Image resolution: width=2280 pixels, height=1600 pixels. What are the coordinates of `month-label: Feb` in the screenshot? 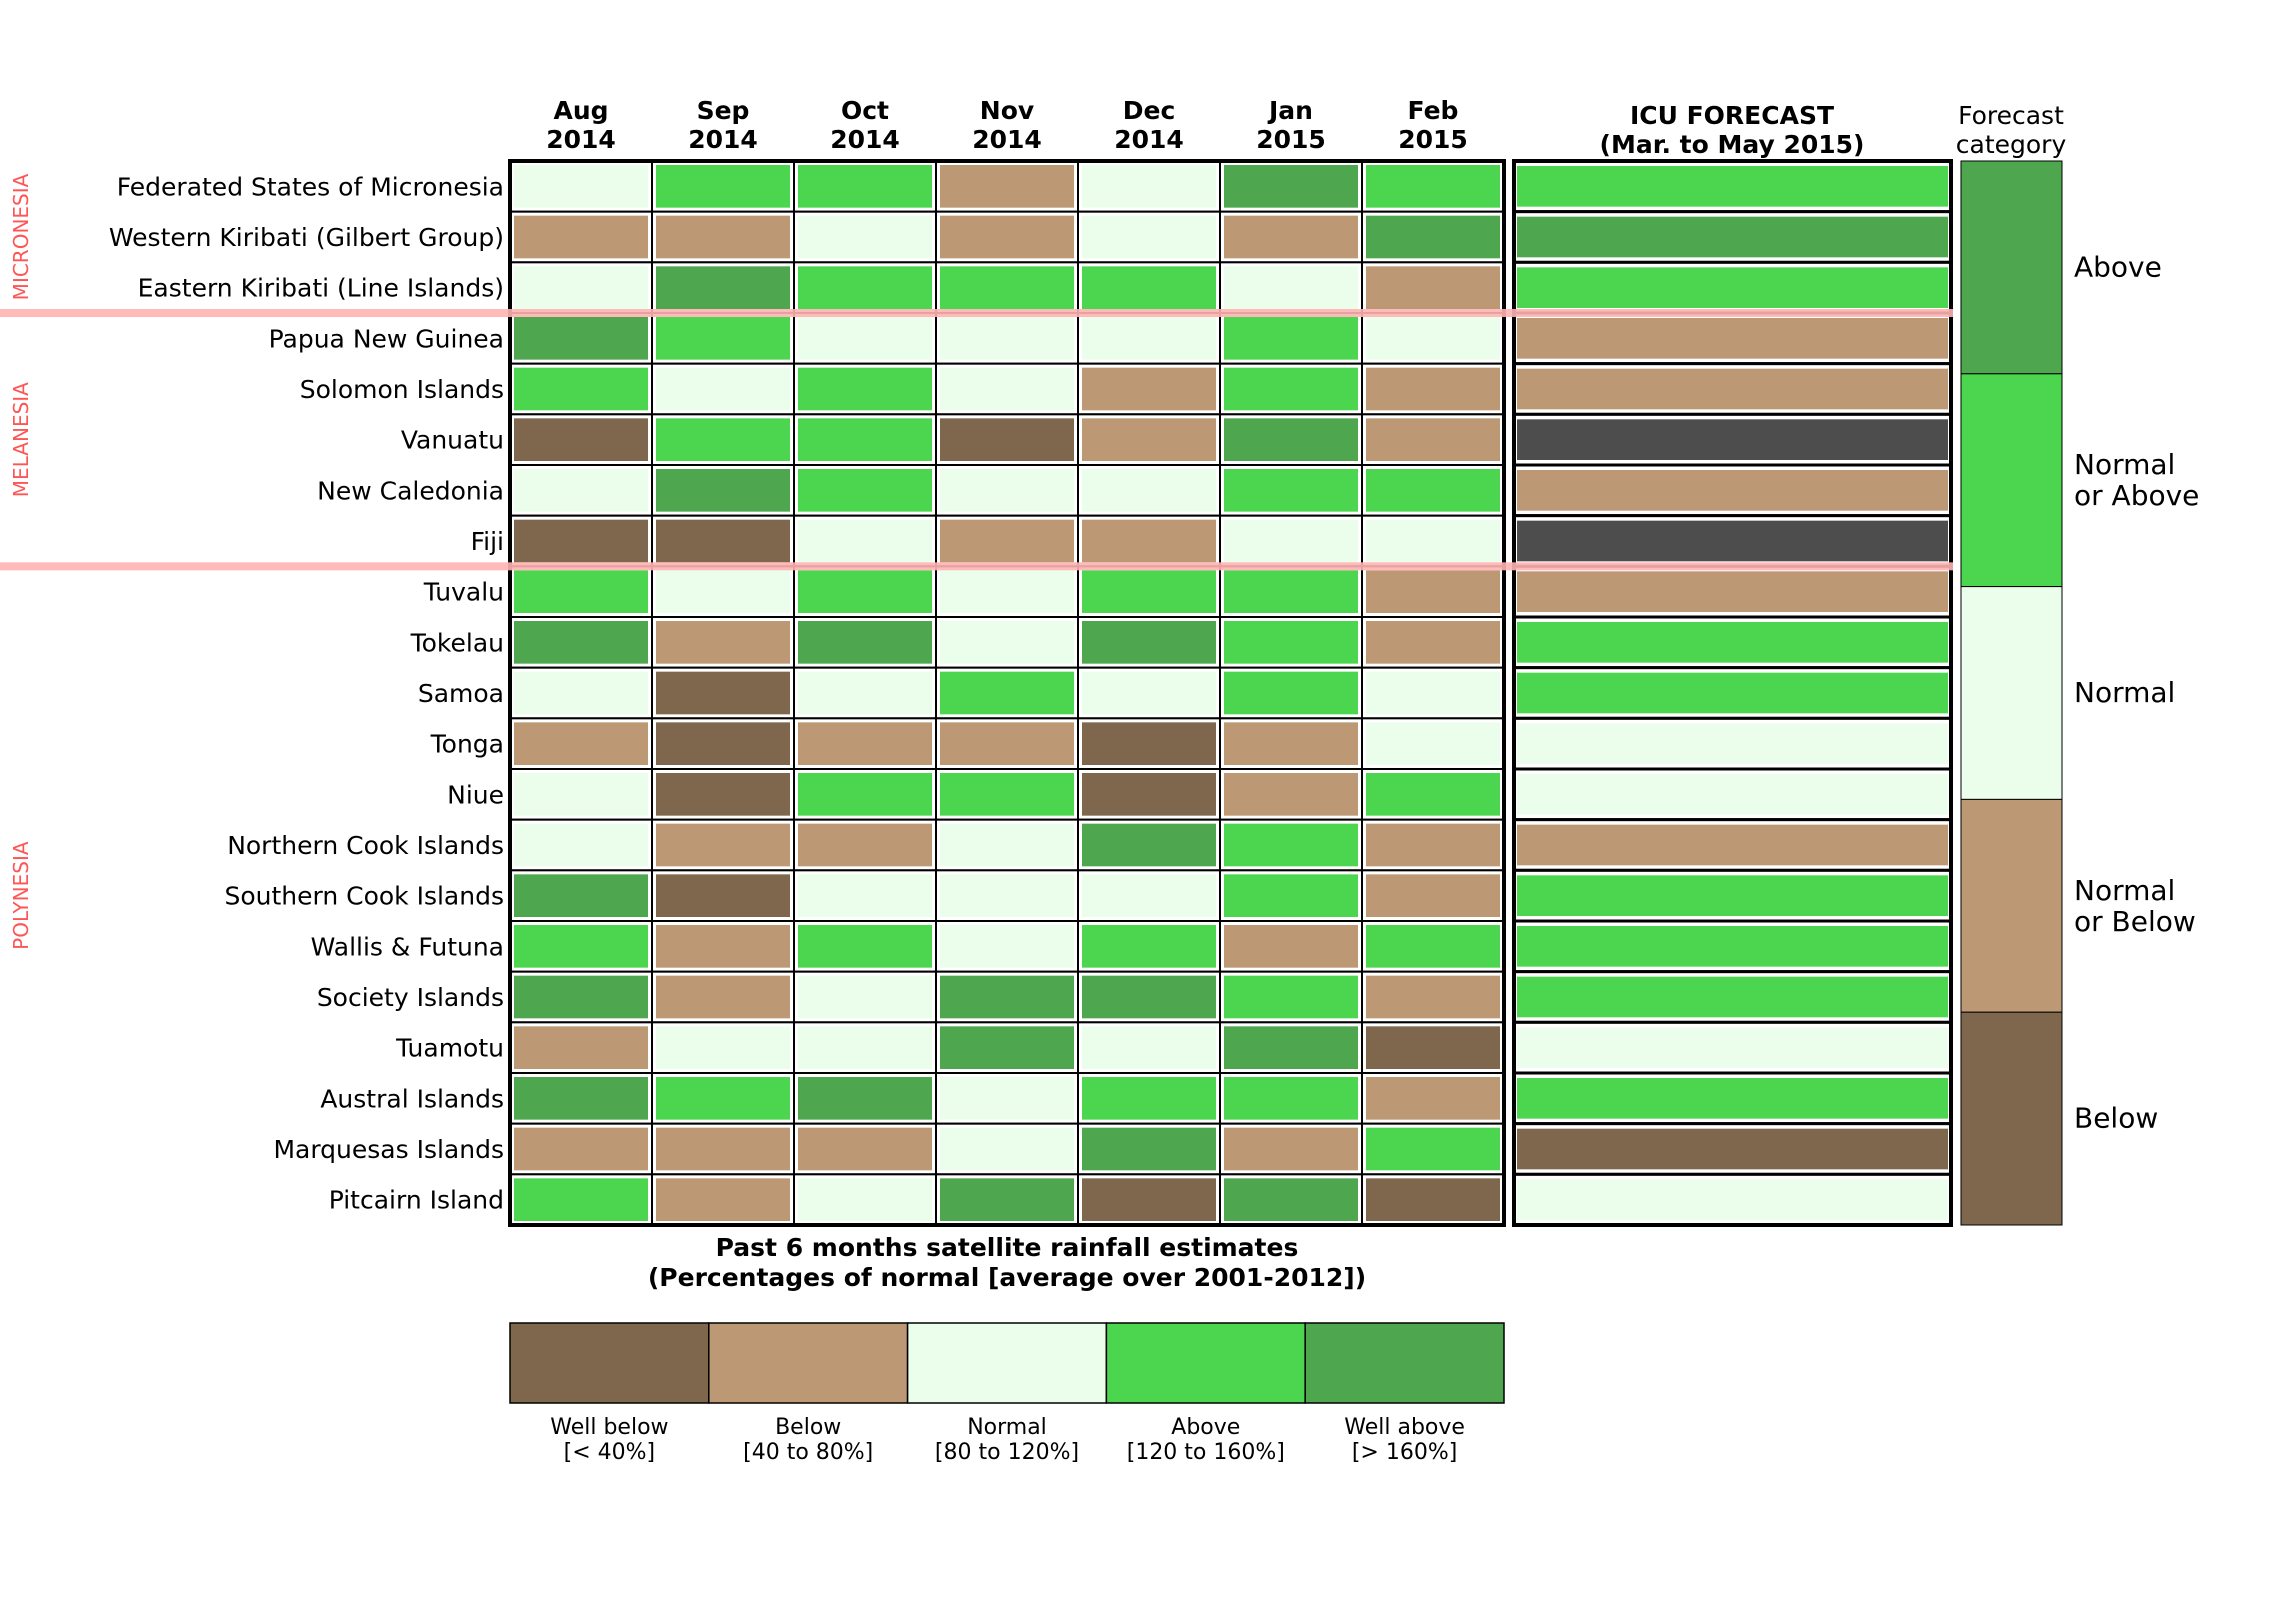 It's located at (1433, 110).